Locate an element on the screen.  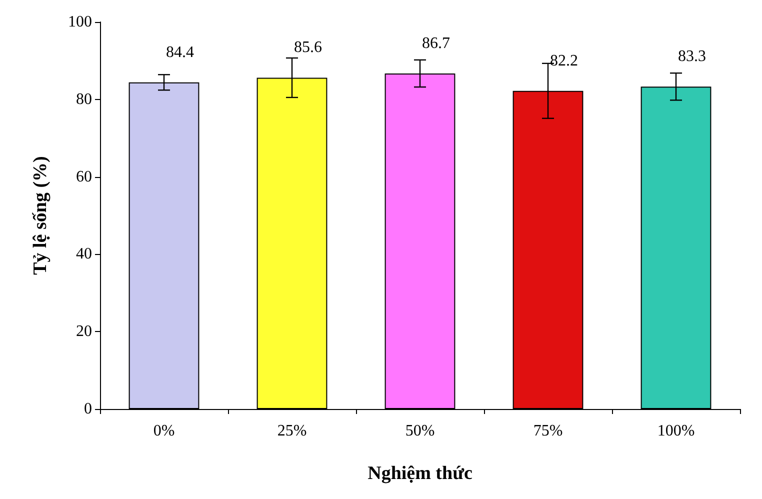
x-axis-title: Nghiệm thức is located at coordinates (420, 473).